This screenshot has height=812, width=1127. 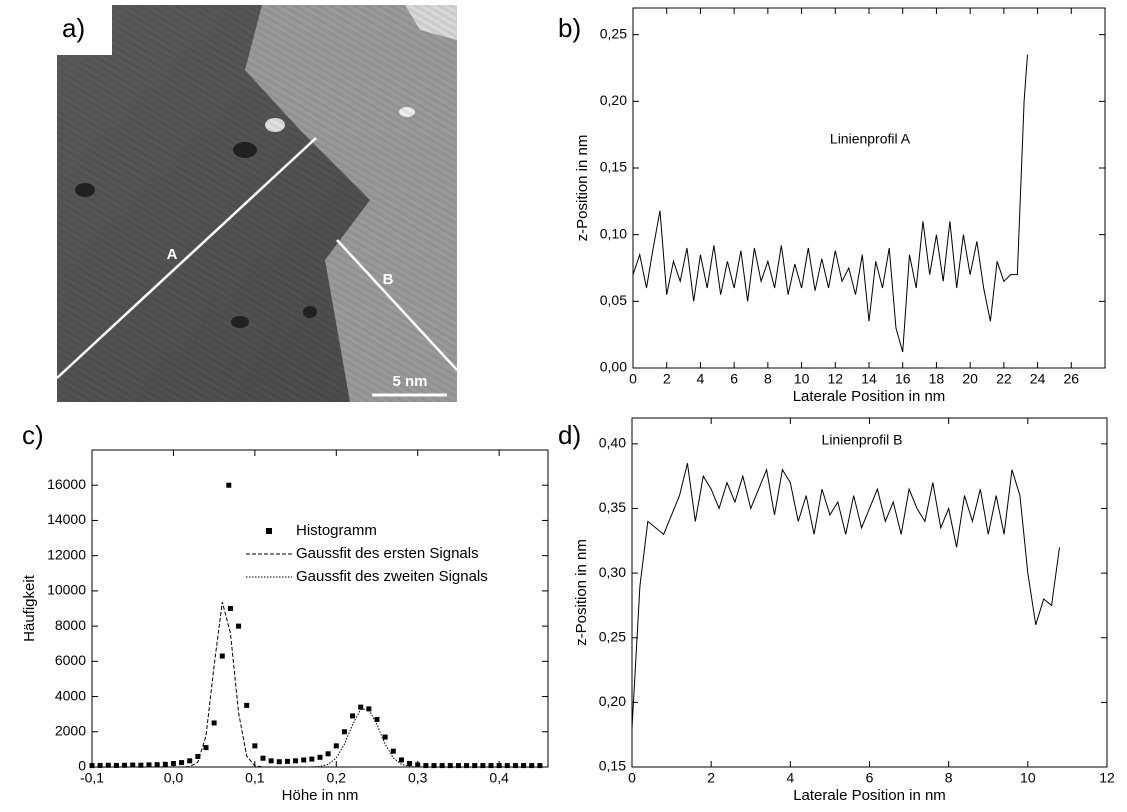 What do you see at coordinates (613, 367) in the screenshot?
I see `y-tick-label: 0,00` at bounding box center [613, 367].